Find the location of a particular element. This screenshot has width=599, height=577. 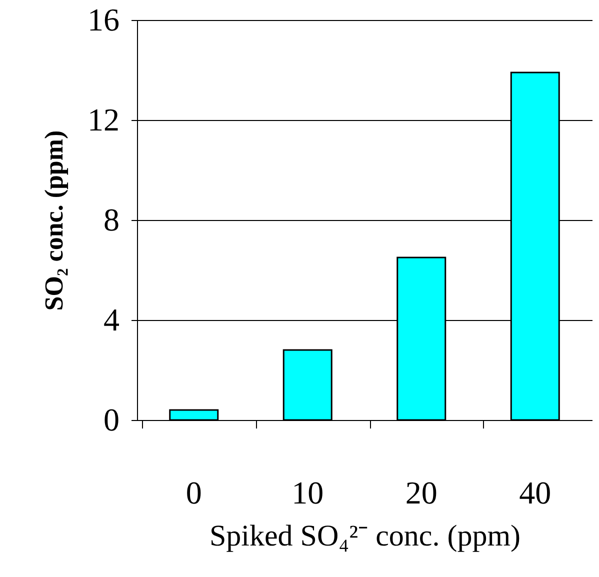

y-tick-label: 16 is located at coordinates (104, 20).